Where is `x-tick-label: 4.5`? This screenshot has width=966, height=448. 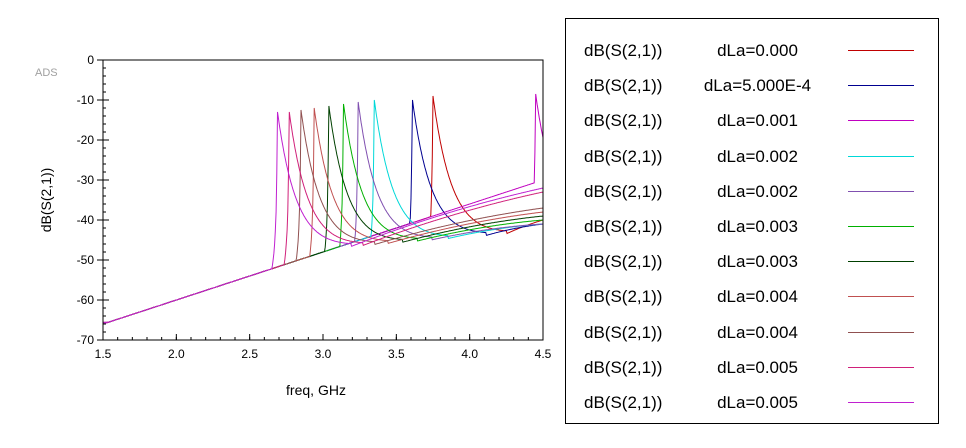
x-tick-label: 4.5 is located at coordinates (543, 354).